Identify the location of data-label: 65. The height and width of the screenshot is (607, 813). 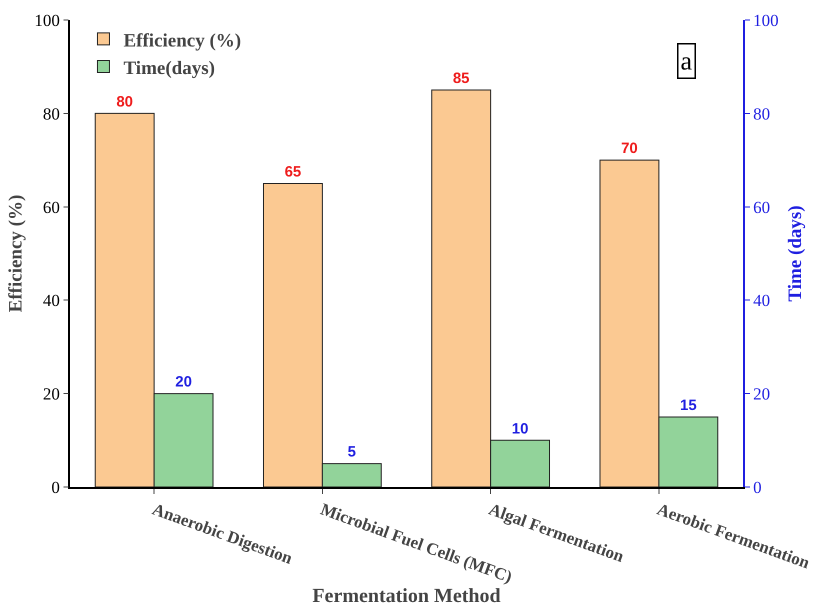
(293, 171).